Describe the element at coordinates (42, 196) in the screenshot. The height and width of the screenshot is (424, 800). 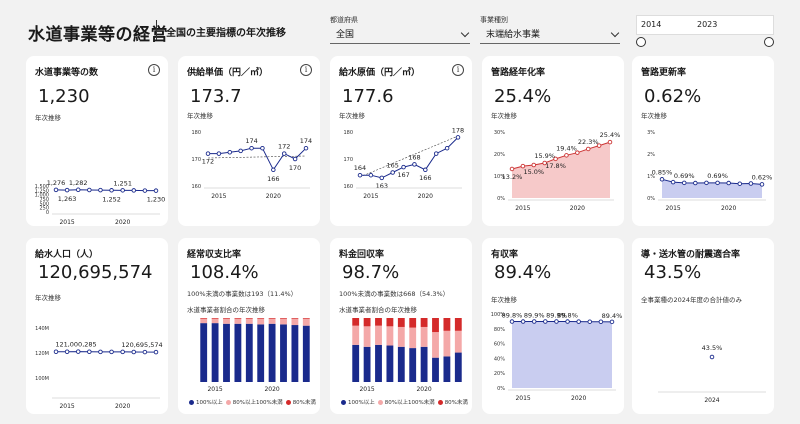
I see `y-tick-label: 1,000` at that location.